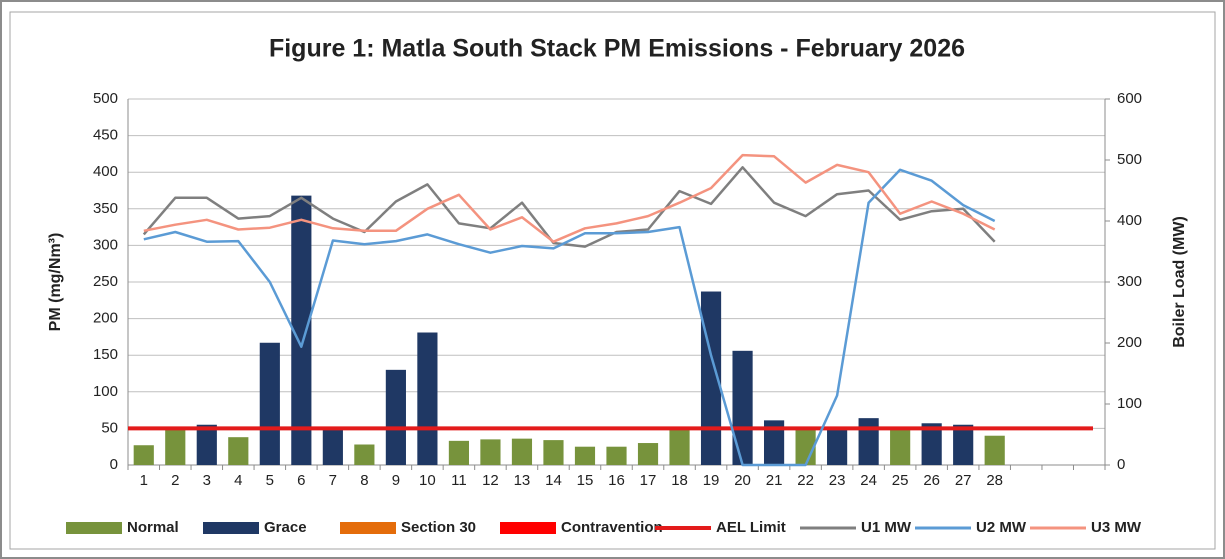 Image resolution: width=1225 pixels, height=559 pixels. I want to click on legend-label: U2 MW, so click(1001, 527).